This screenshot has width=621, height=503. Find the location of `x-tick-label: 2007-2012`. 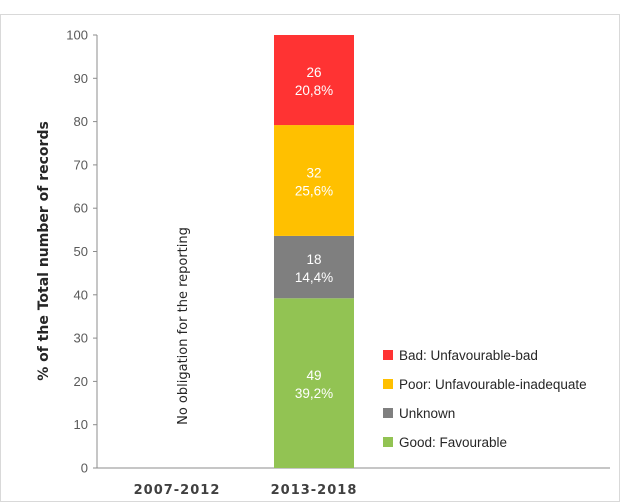

x-tick-label: 2007-2012 is located at coordinates (177, 490).